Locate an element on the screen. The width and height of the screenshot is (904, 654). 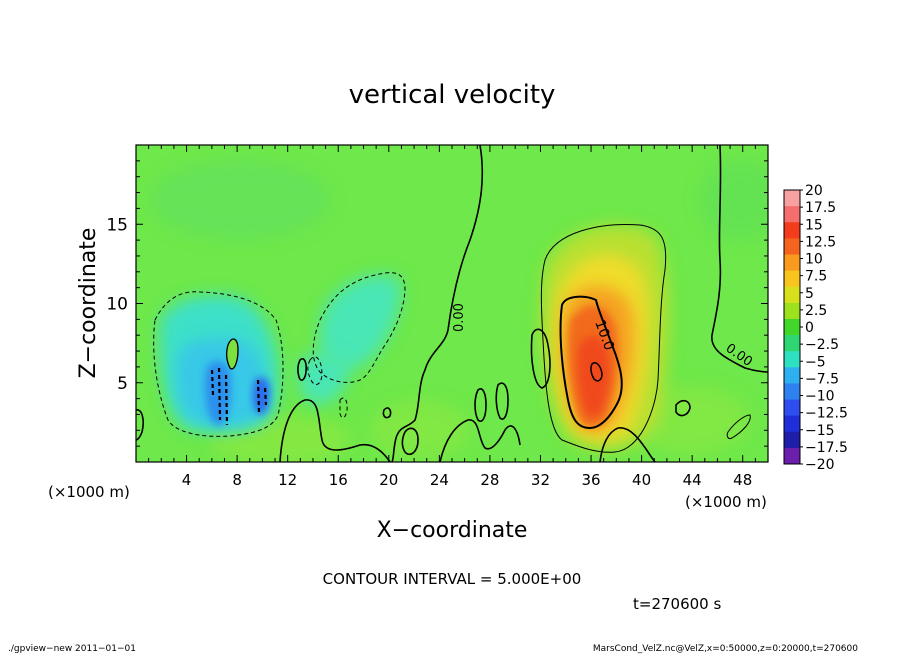
negative-contours is located at coordinates (279, 354).